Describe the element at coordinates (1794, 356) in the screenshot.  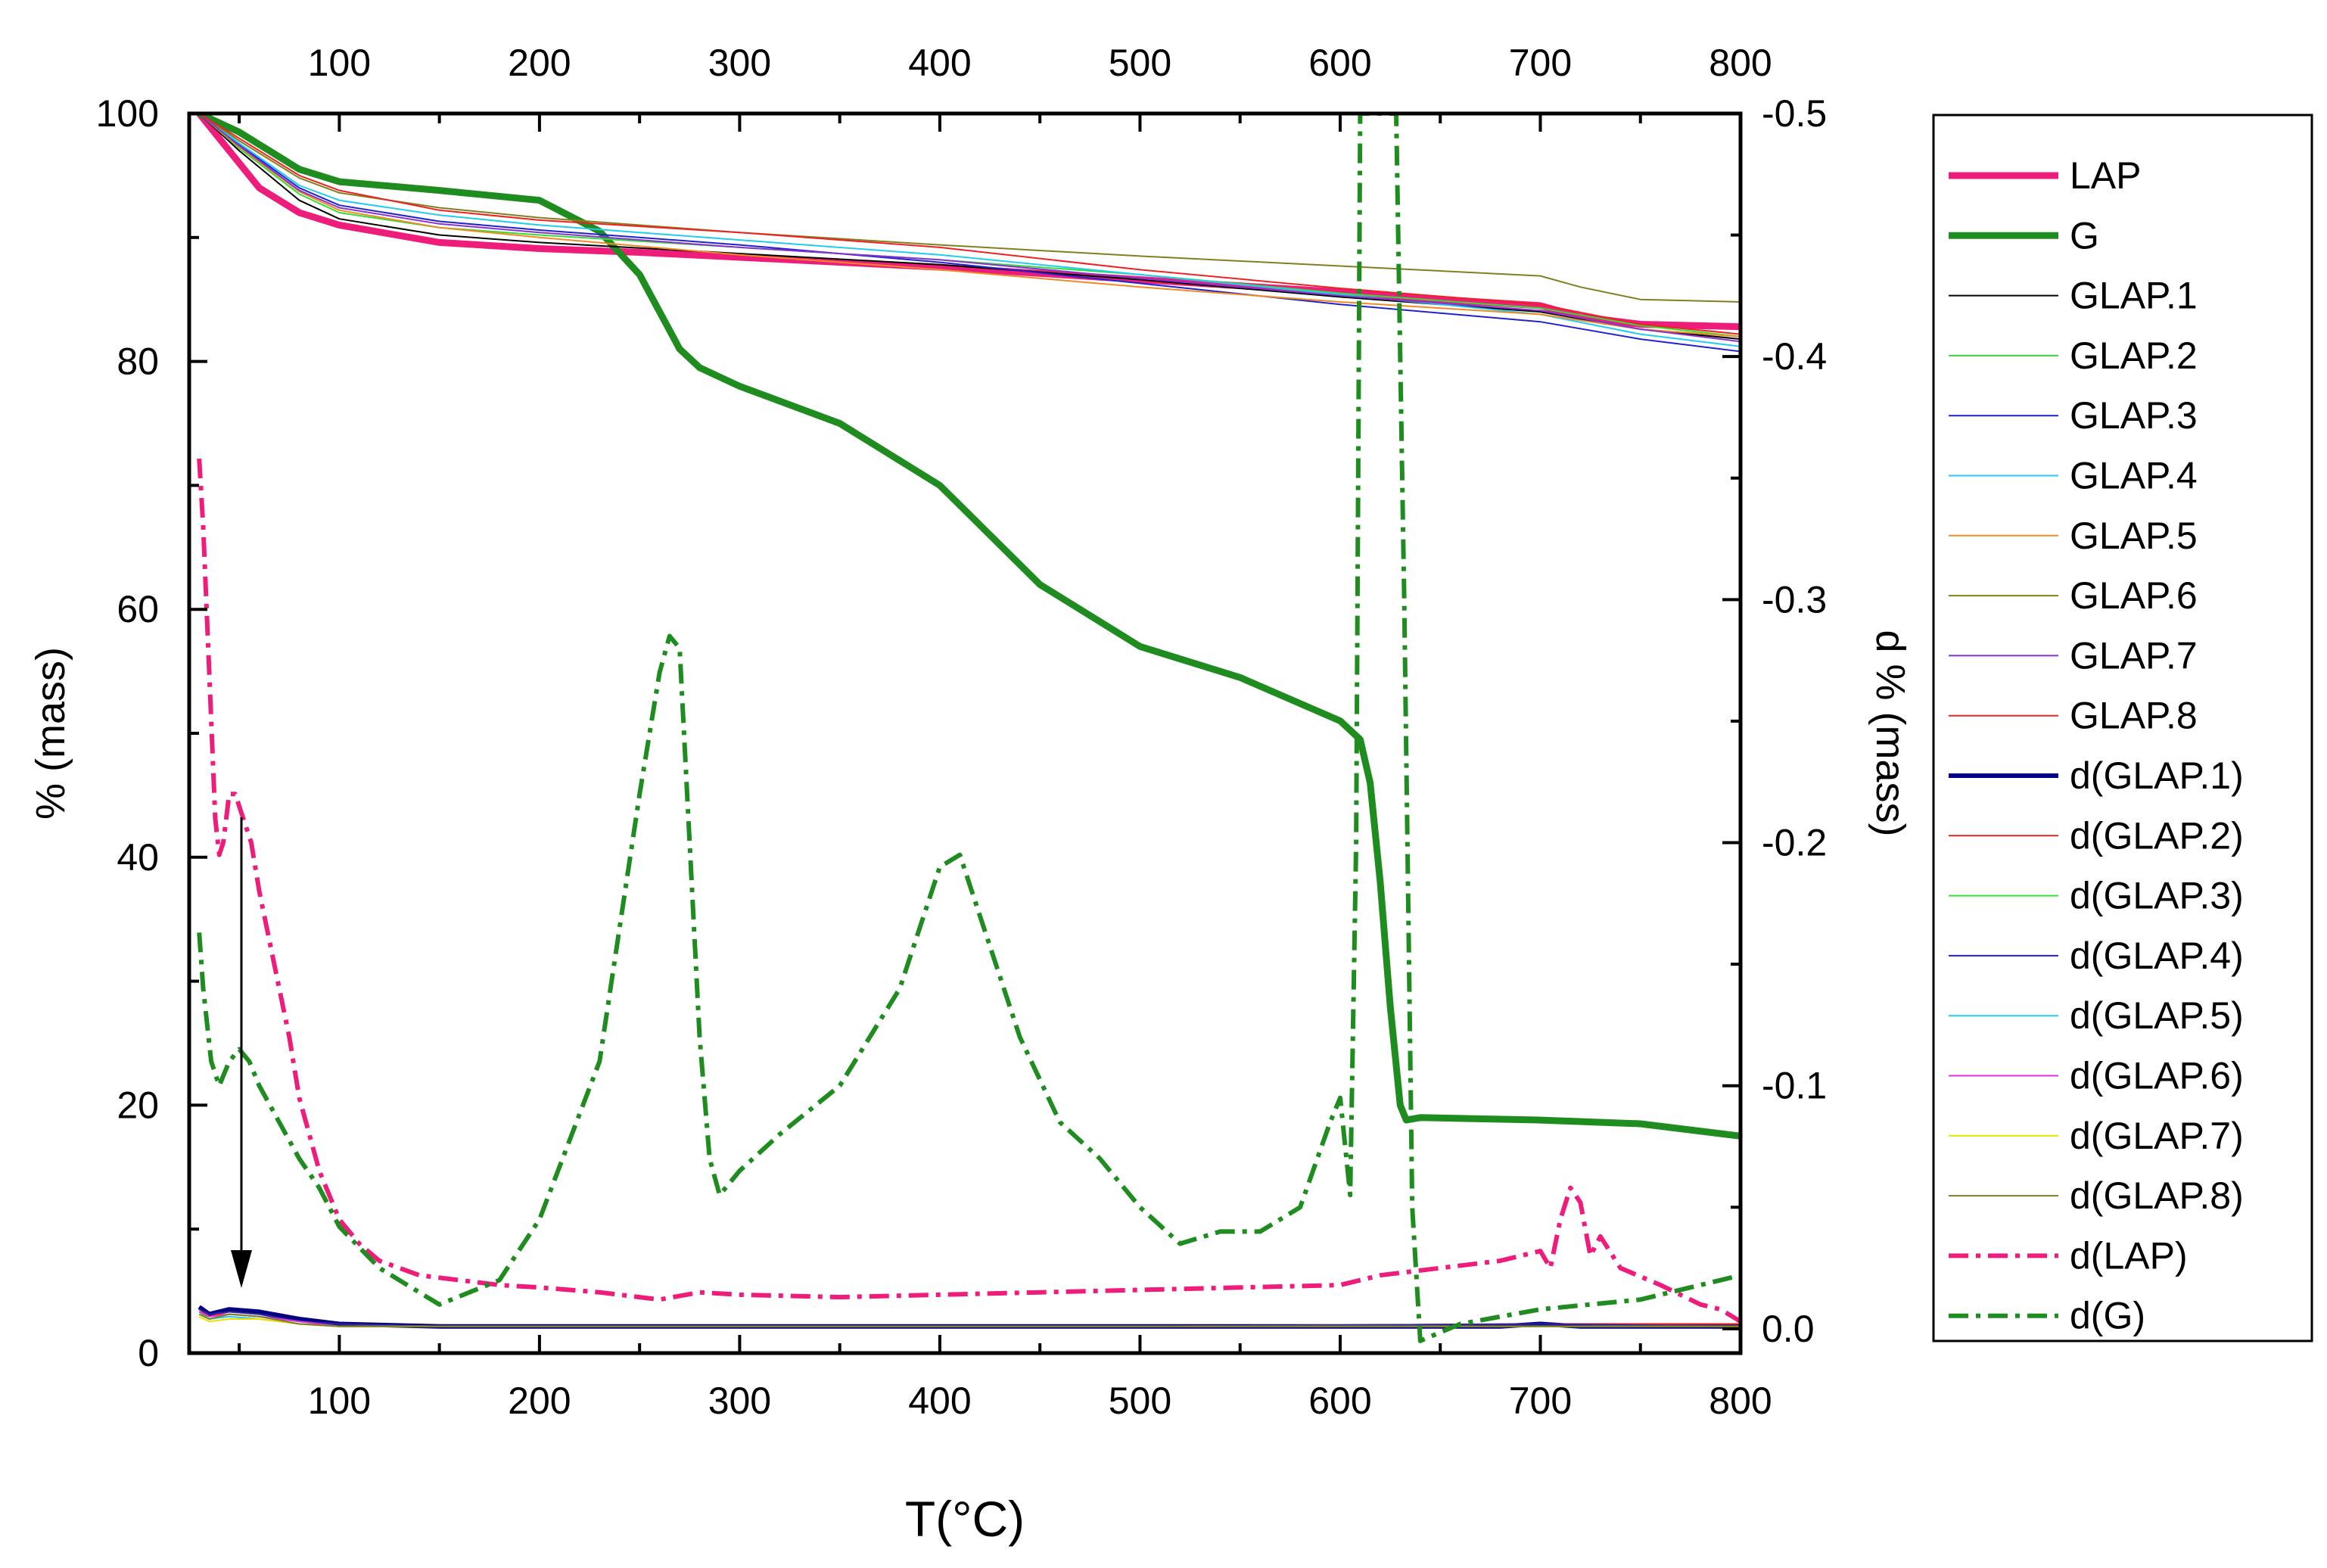
I see `y-right-tick-label: -0.4` at that location.